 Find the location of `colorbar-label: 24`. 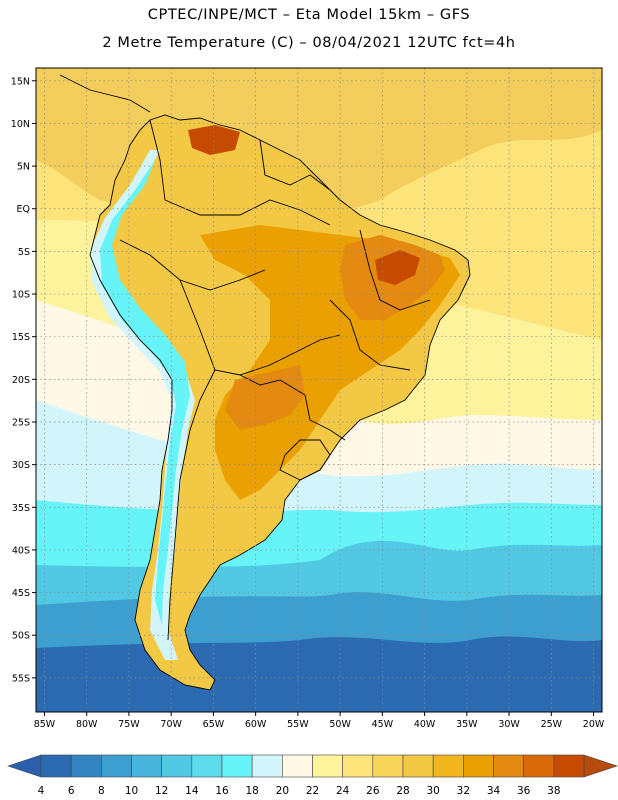

colorbar-label: 24 is located at coordinates (343, 791).